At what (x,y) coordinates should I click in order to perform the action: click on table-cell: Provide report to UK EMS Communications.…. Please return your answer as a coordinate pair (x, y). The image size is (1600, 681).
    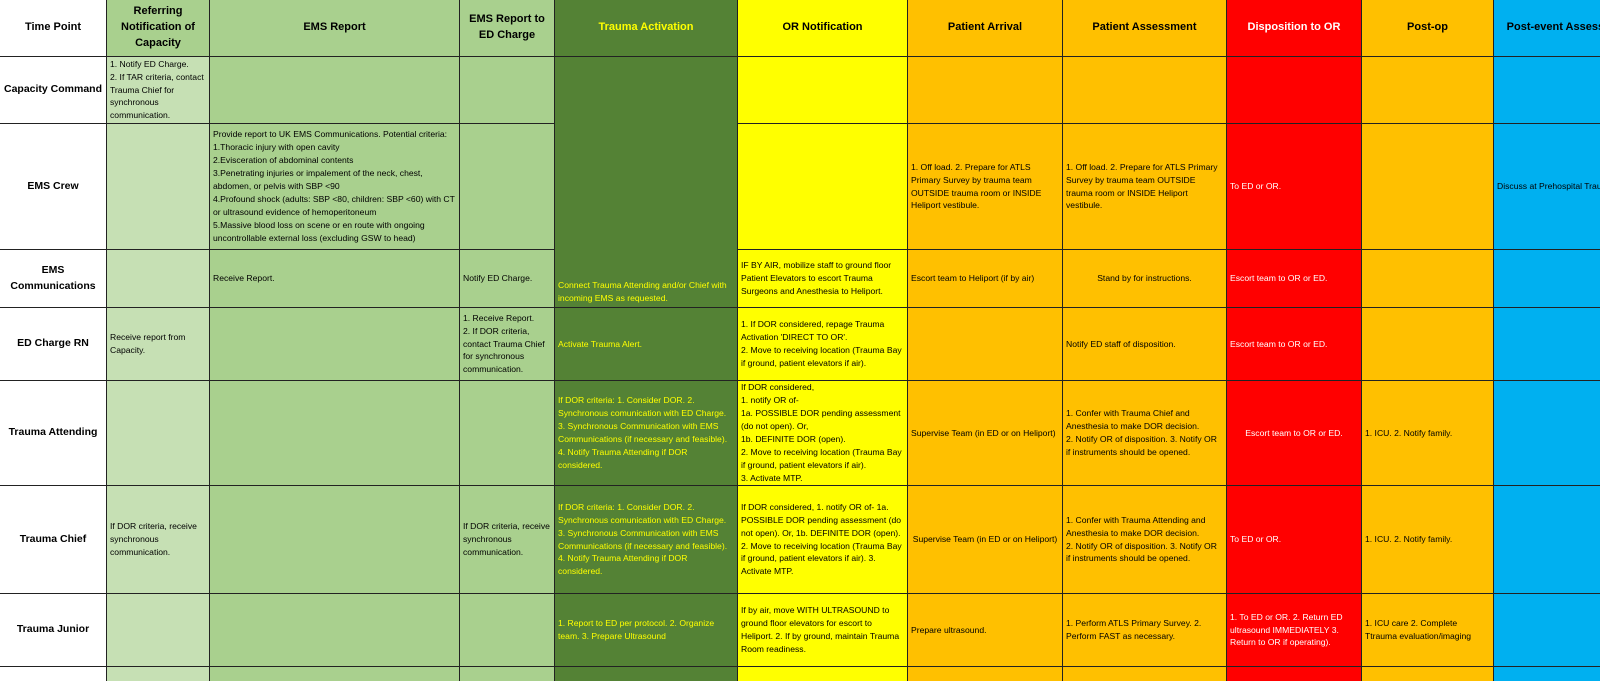
    Looking at the image, I should click on (335, 187).